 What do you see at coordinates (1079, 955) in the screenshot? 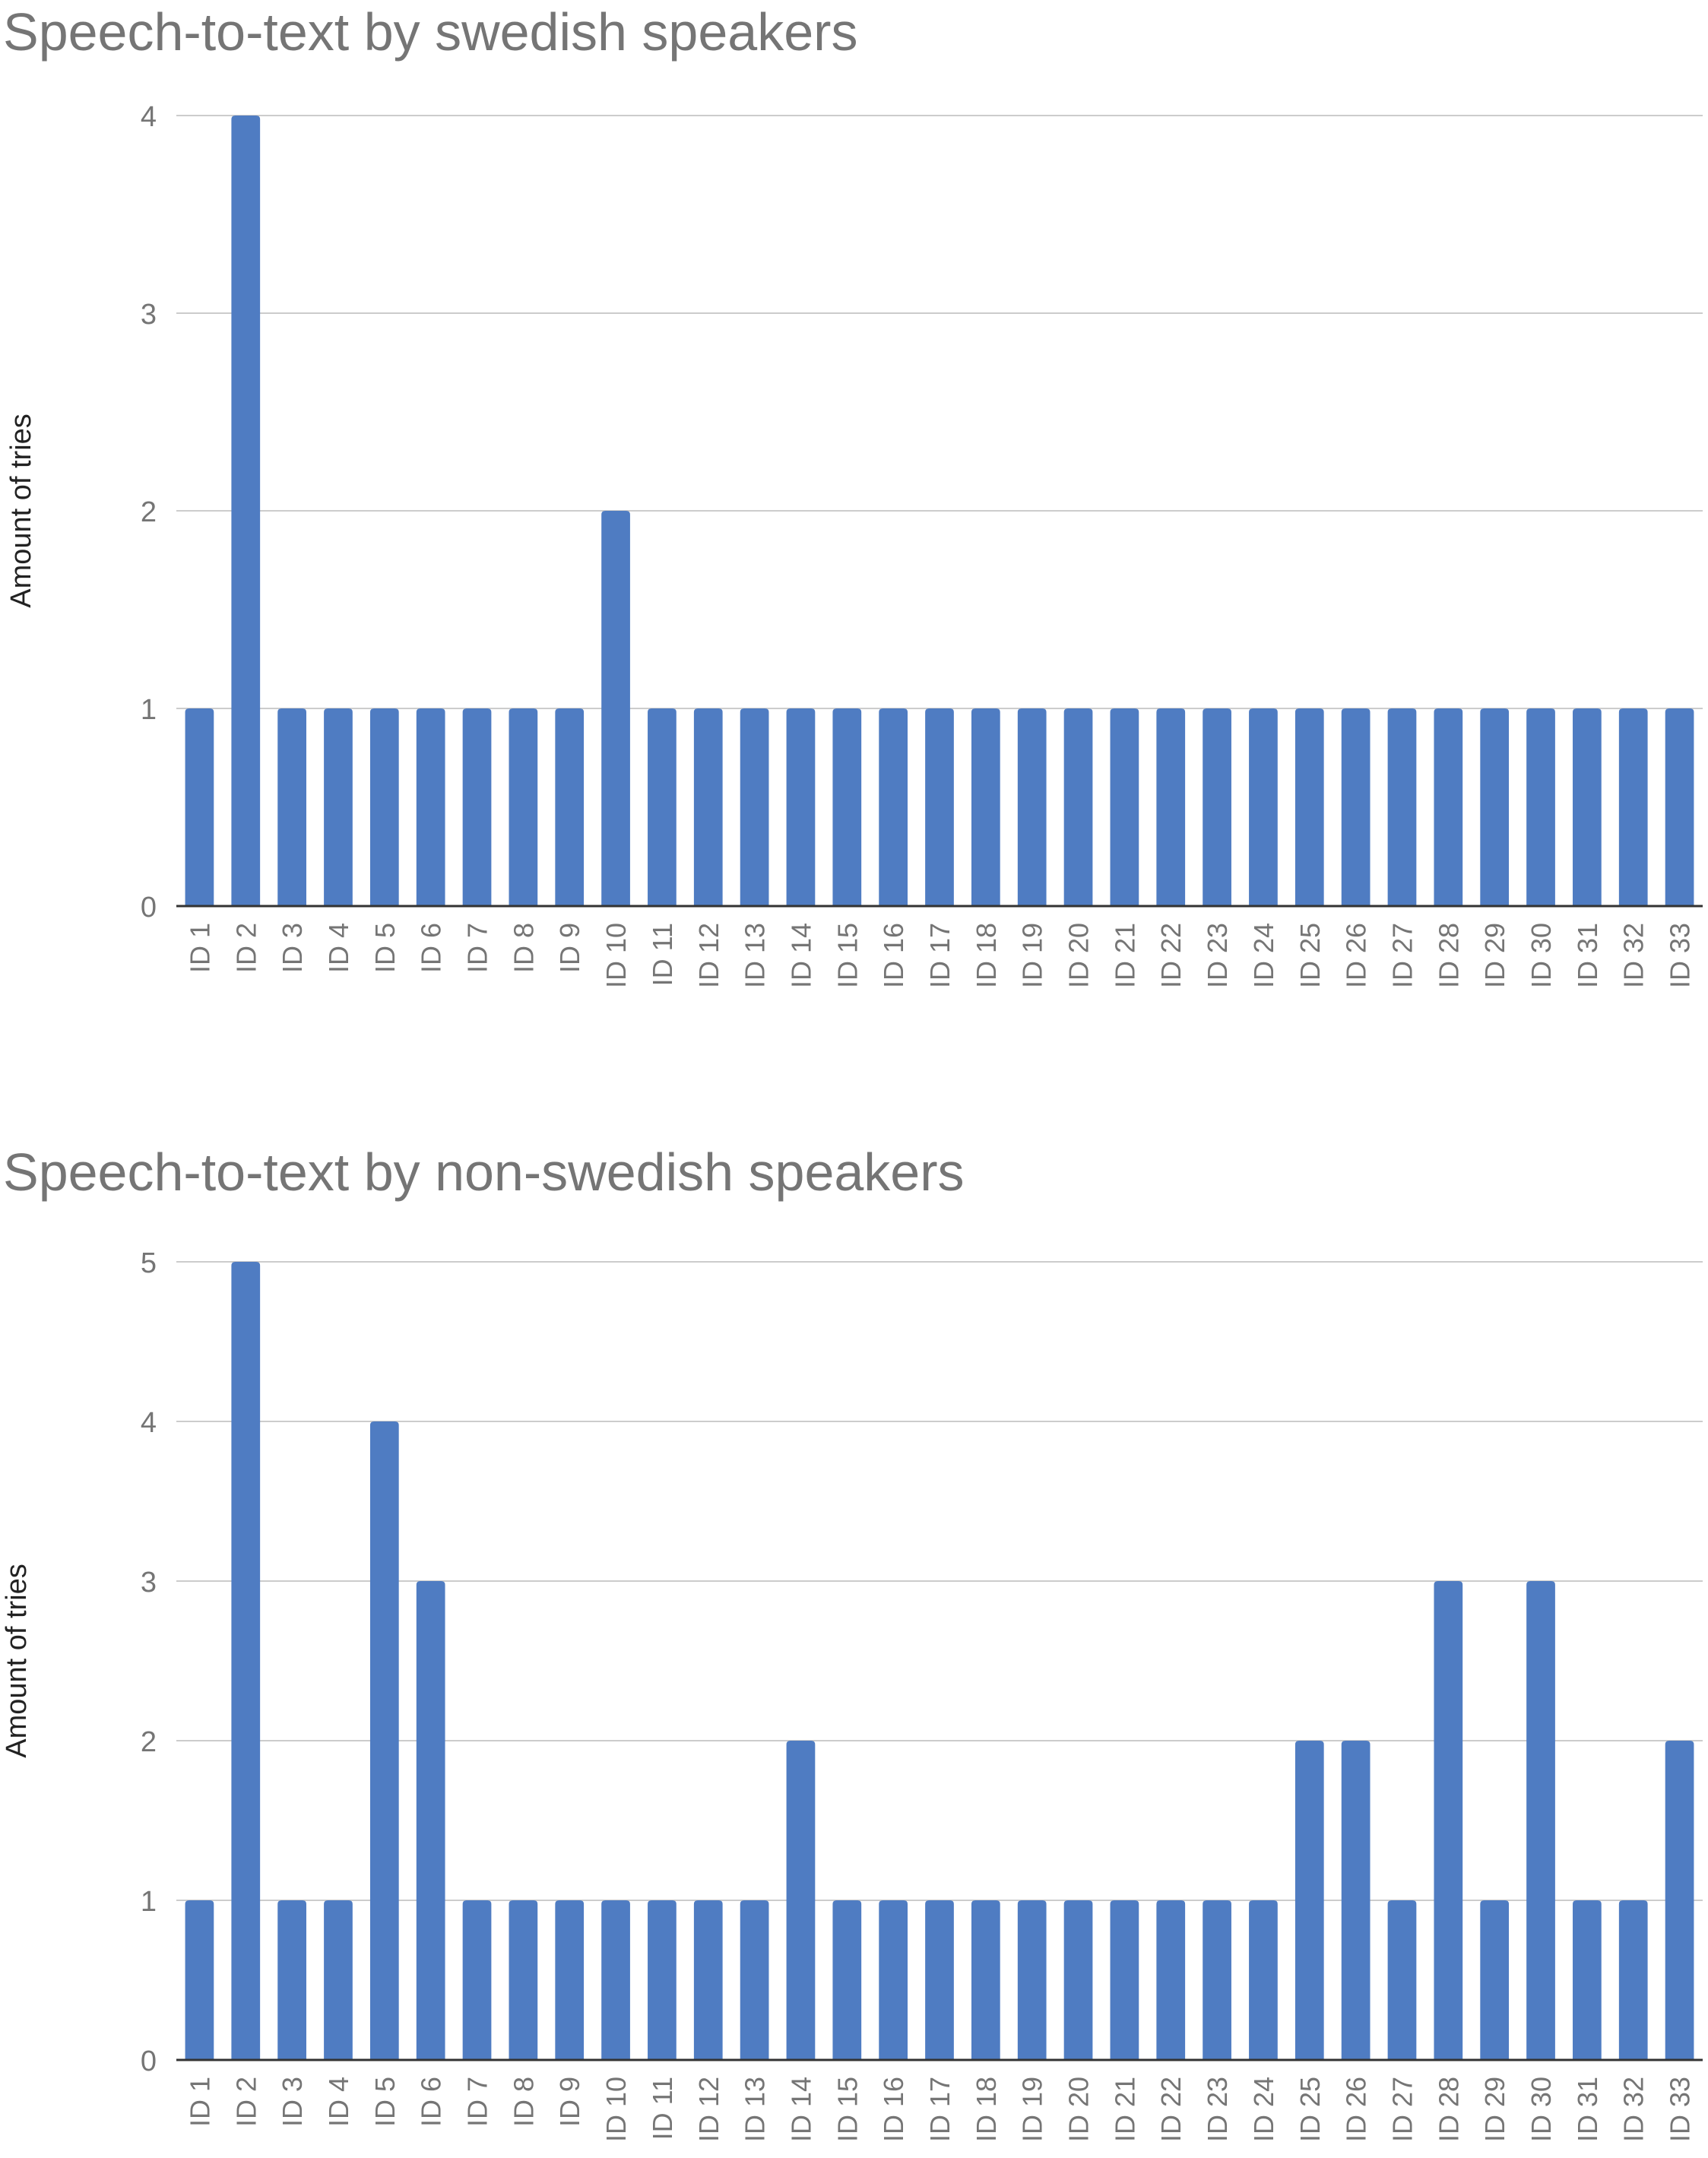
I see `x-tick-label: ID 20` at bounding box center [1079, 955].